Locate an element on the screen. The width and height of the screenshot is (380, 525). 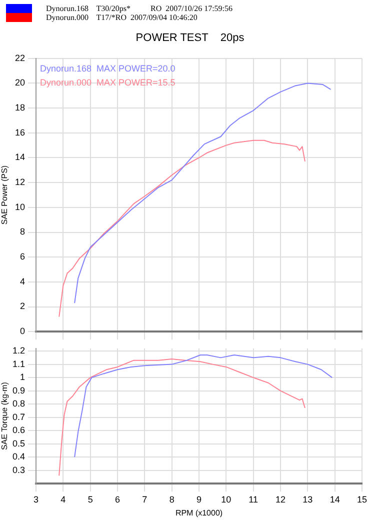
x-tick-label: 8 is located at coordinates (171, 499).